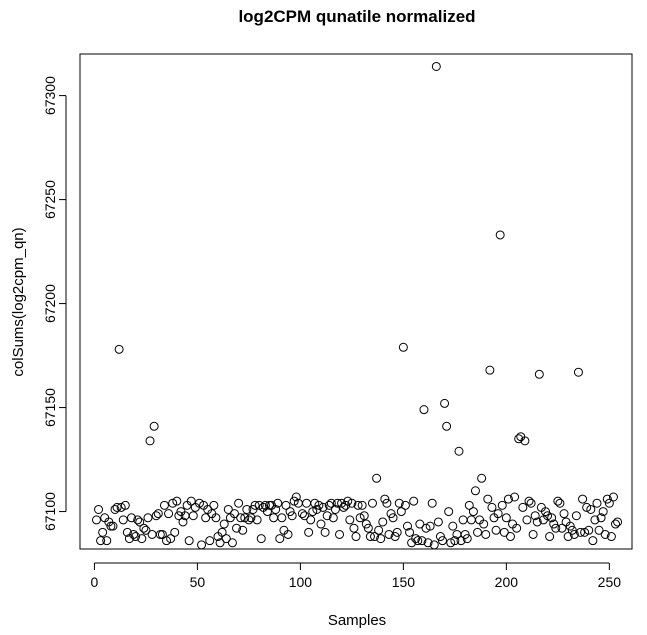 This screenshot has width=647, height=635. What do you see at coordinates (356, 576) in the screenshot?
I see `x-axis: 0 50 100 150 200 250` at bounding box center [356, 576].